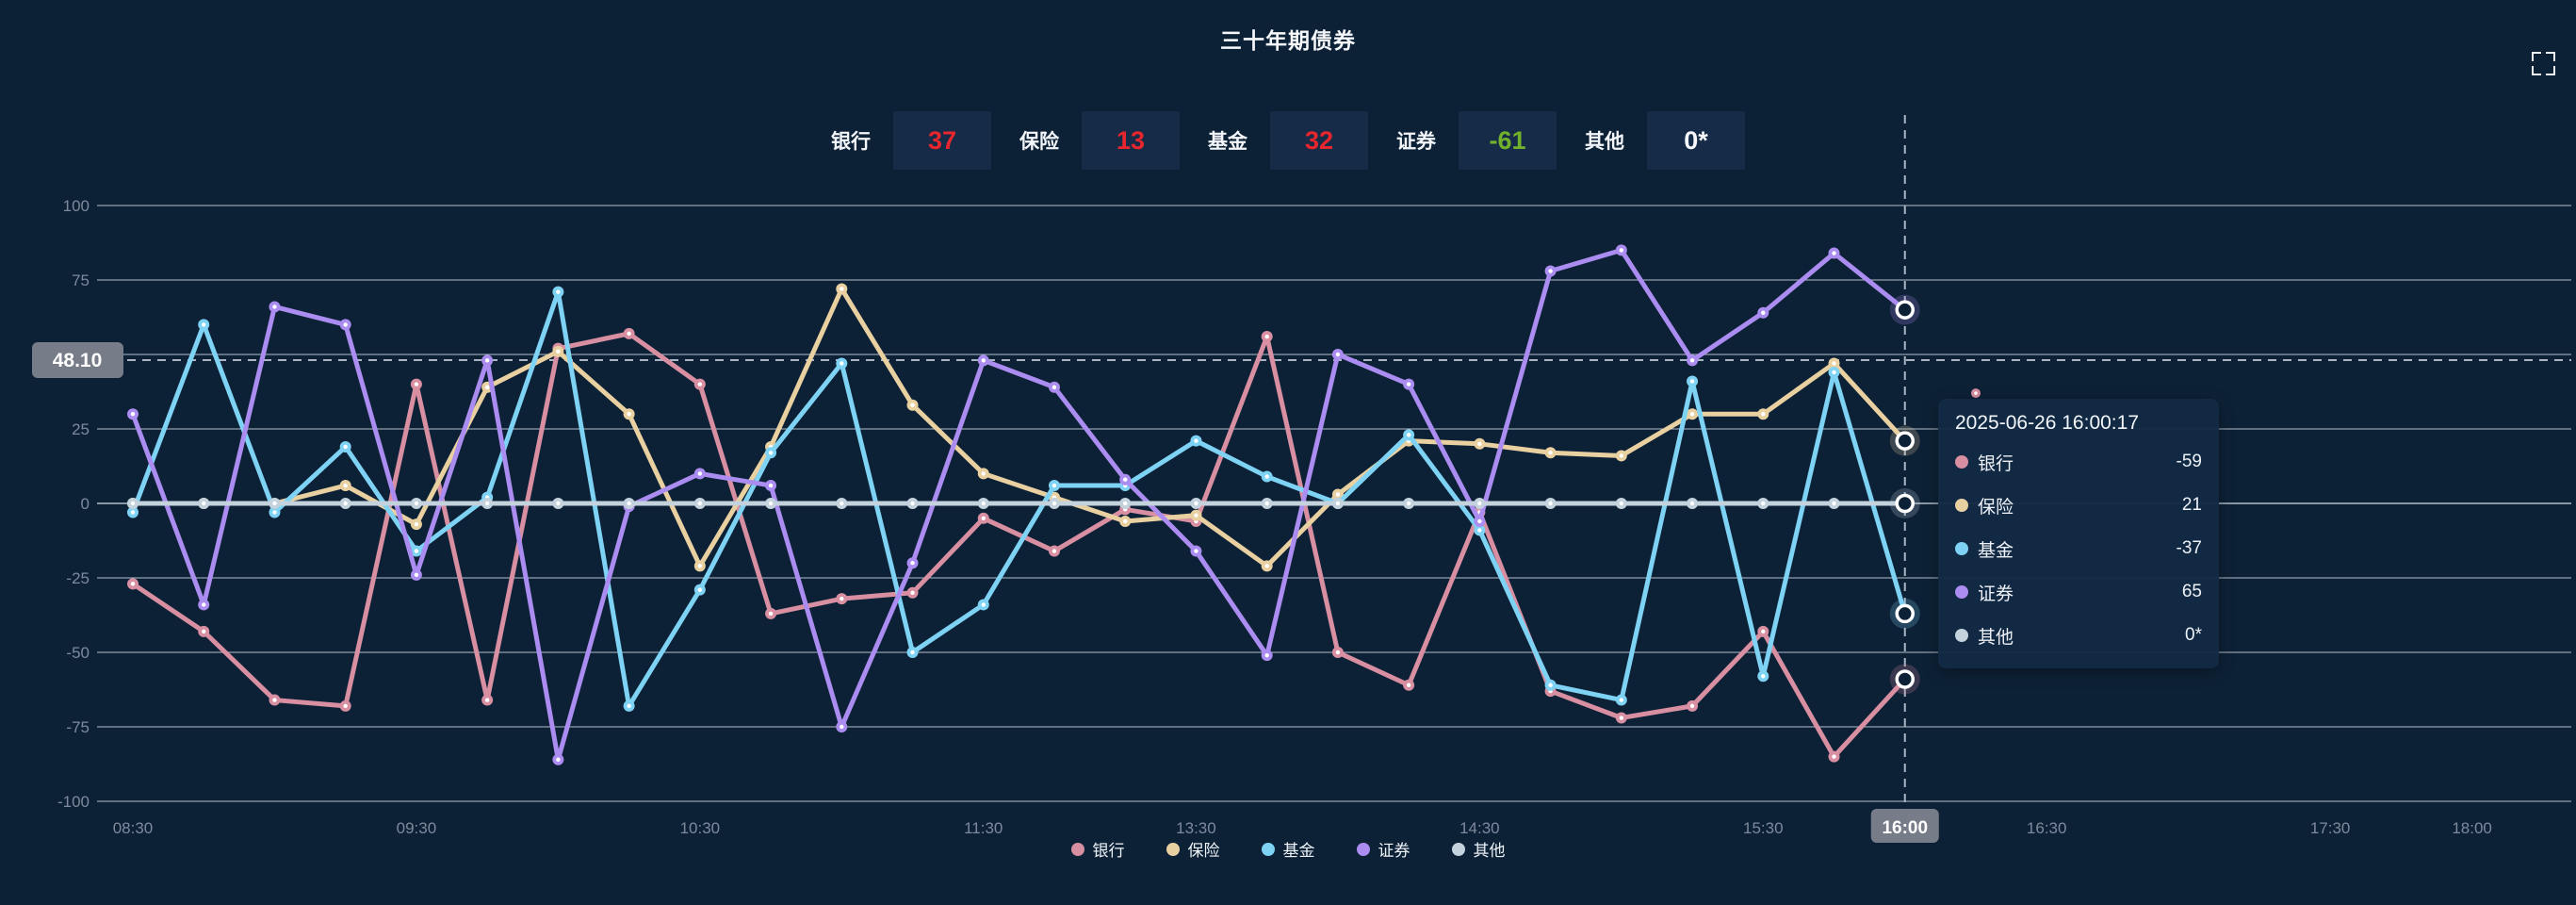 The image size is (2576, 905). I want to click on stat-value: -61, so click(1508, 140).